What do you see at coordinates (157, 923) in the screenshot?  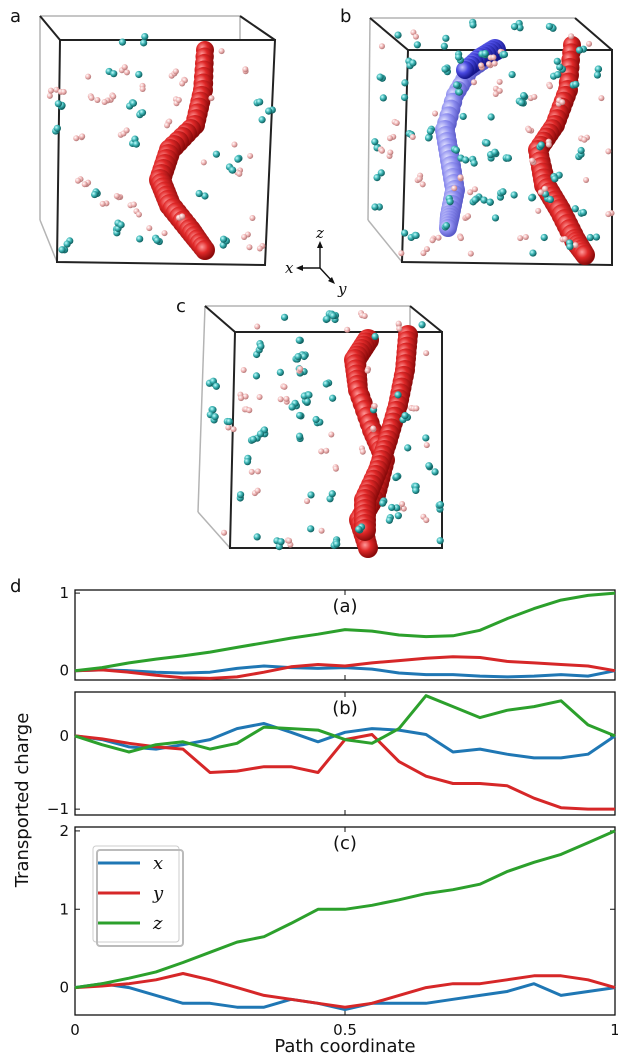 I see `legend-label-z: z` at bounding box center [157, 923].